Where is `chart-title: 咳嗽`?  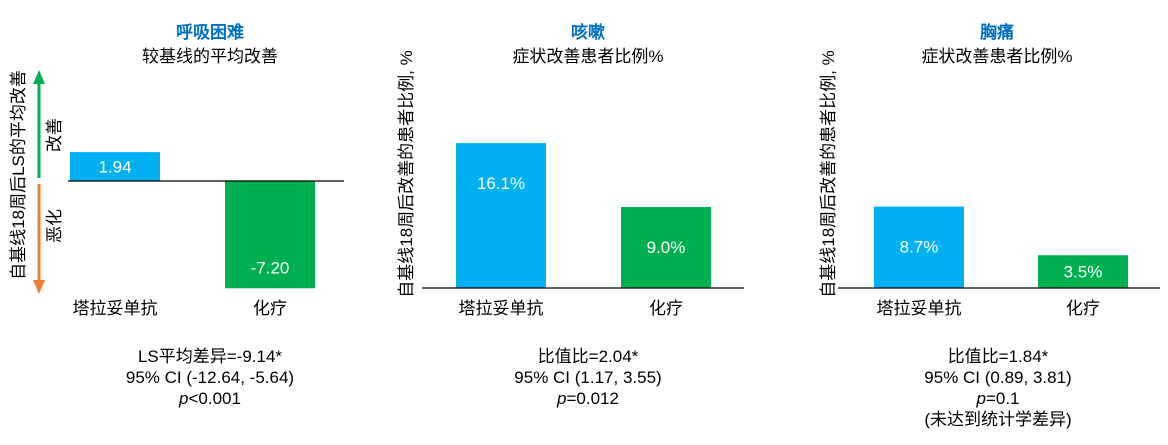
chart-title: 咳嗽 is located at coordinates (588, 32).